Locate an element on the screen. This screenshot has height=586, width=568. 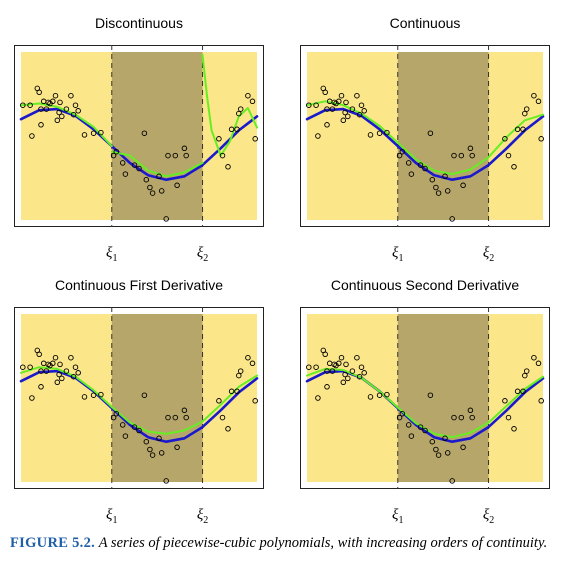
panel-title: Continuous First Derivative is located at coordinates (139, 285).